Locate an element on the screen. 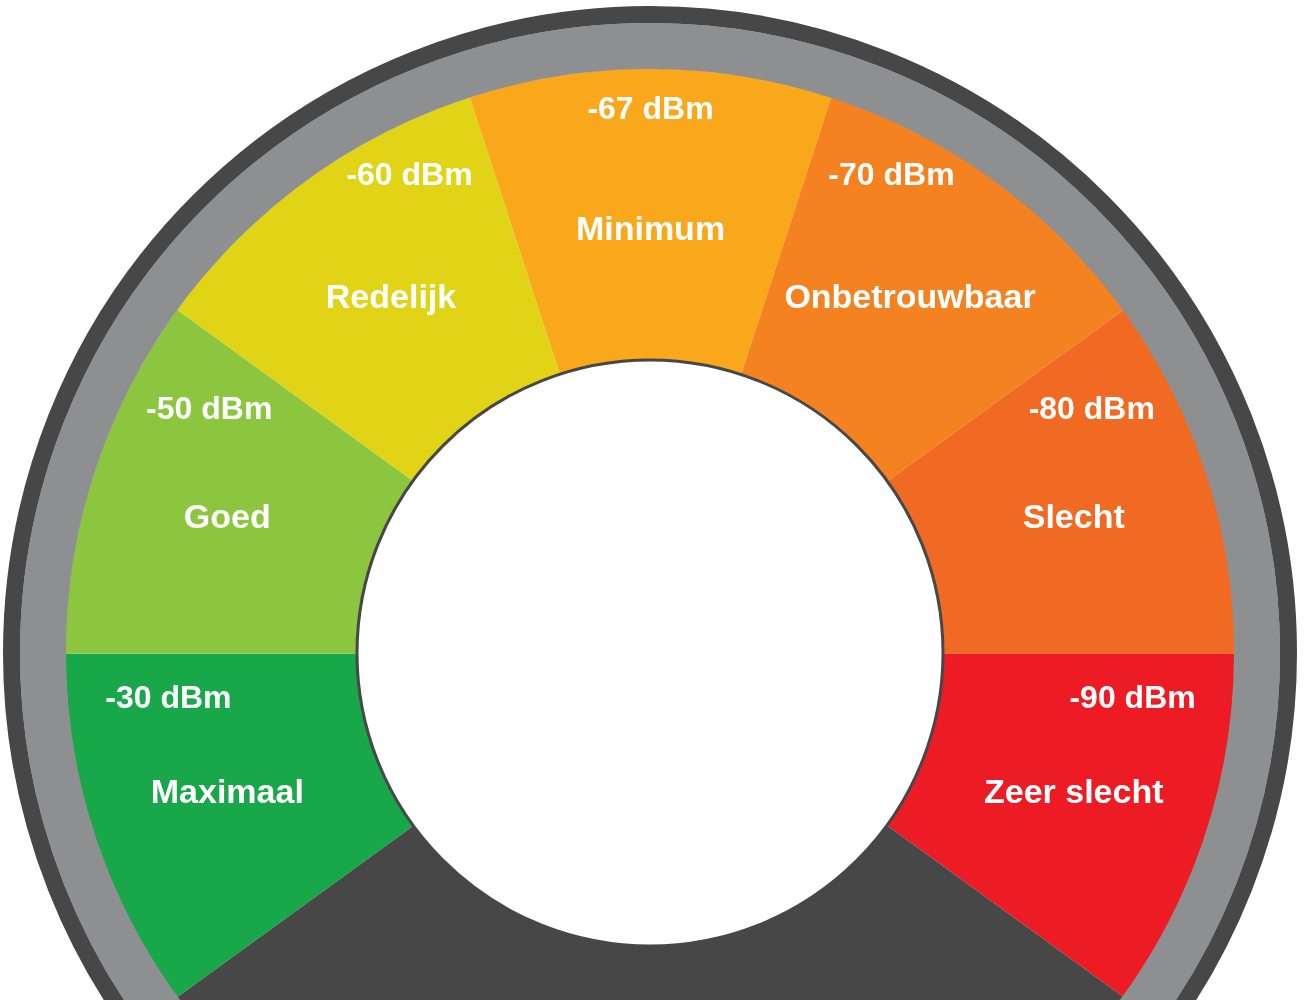  slice-label: Goed is located at coordinates (227, 515).